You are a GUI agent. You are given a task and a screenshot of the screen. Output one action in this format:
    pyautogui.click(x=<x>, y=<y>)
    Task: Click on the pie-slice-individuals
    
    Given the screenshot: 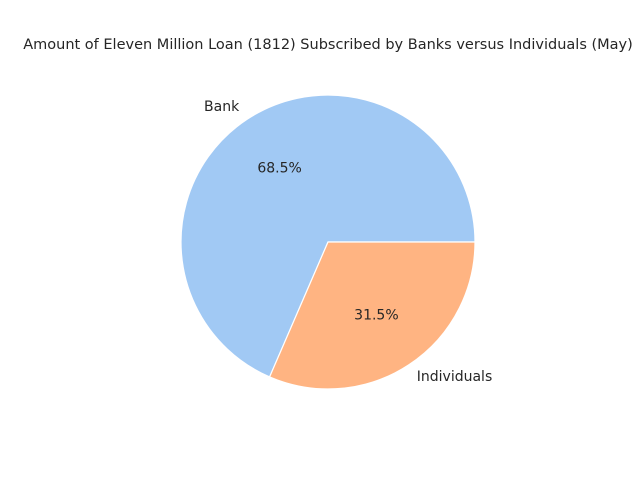 What is the action you would take?
    pyautogui.click(x=372, y=315)
    